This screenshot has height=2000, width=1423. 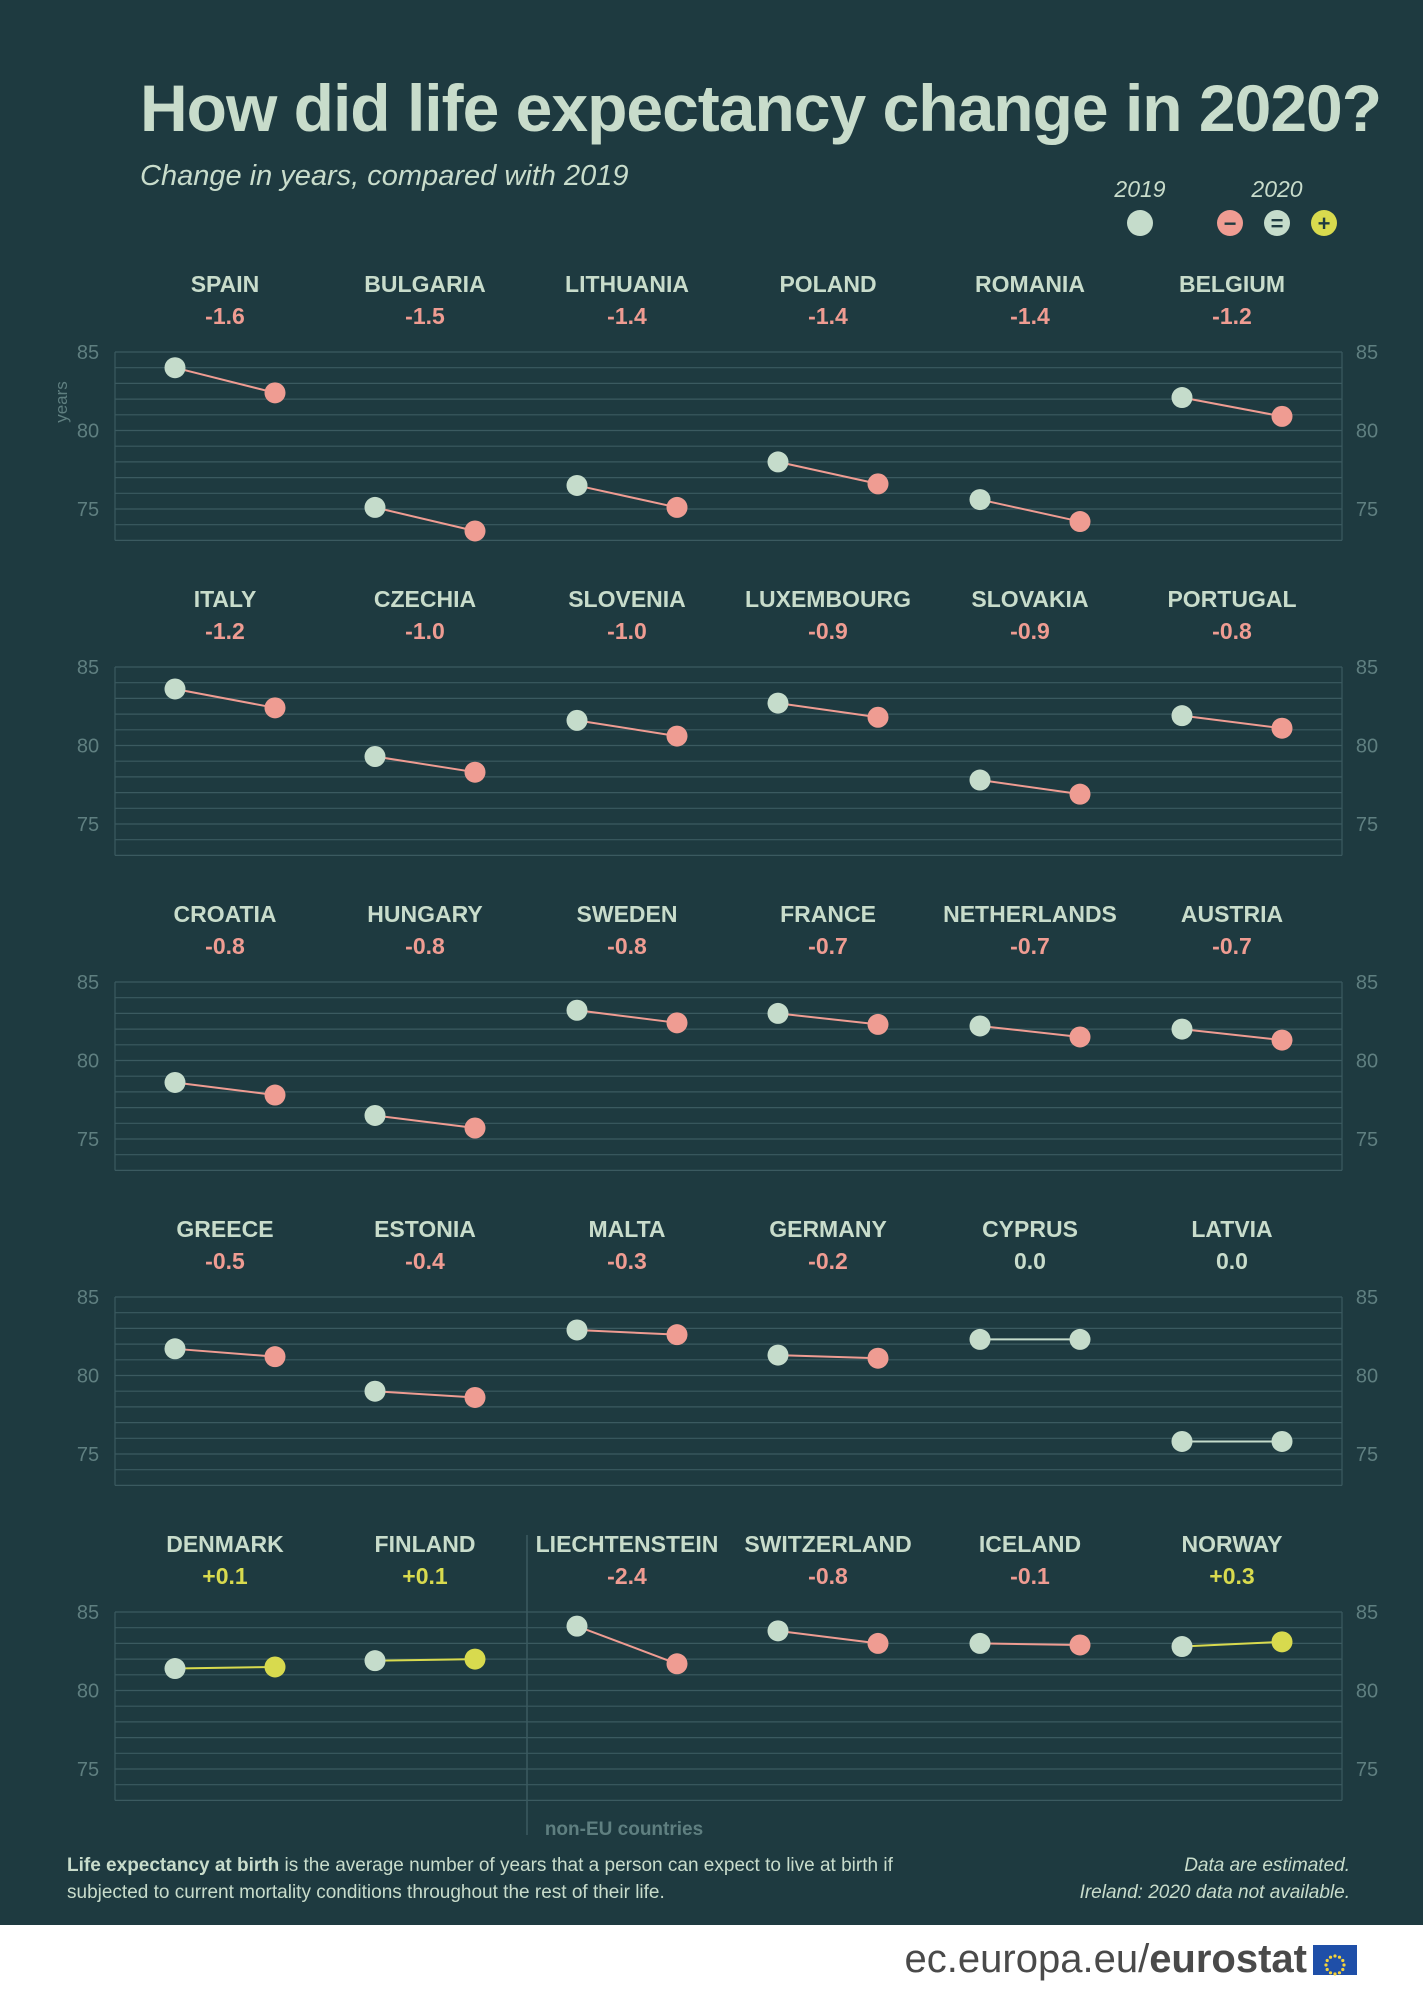 I want to click on legend-2020-label: 2020, so click(x=1276, y=189).